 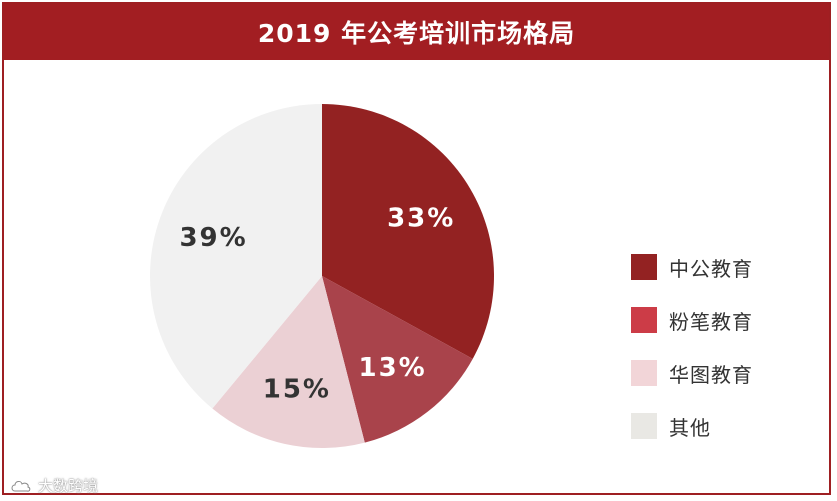 I want to click on legend-item-zhonggong: 中公教育, so click(x=692, y=267).